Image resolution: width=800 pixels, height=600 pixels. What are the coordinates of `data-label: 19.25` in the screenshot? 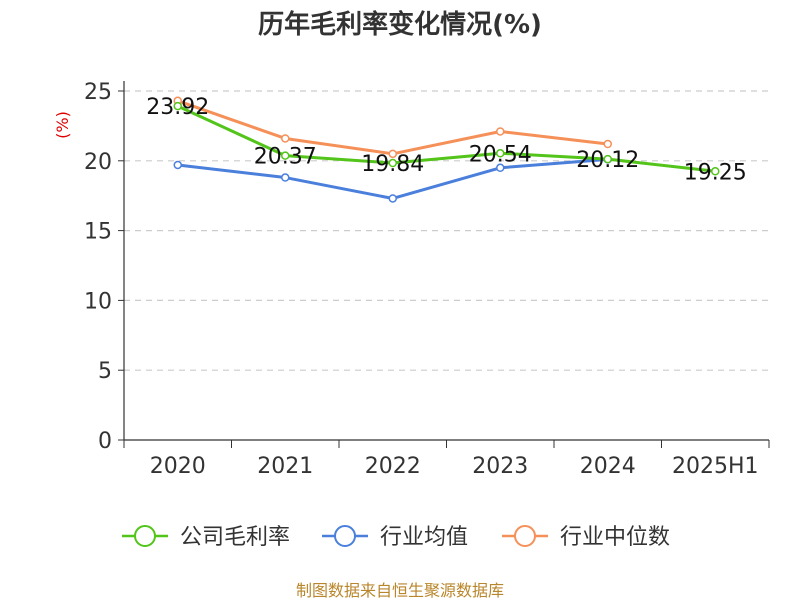 It's located at (715, 172).